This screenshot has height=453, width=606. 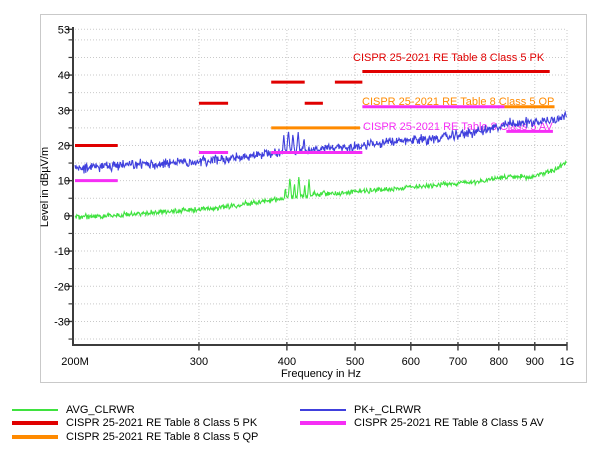 What do you see at coordinates (64, 76) in the screenshot?
I see `y-tick-label: 40` at bounding box center [64, 76].